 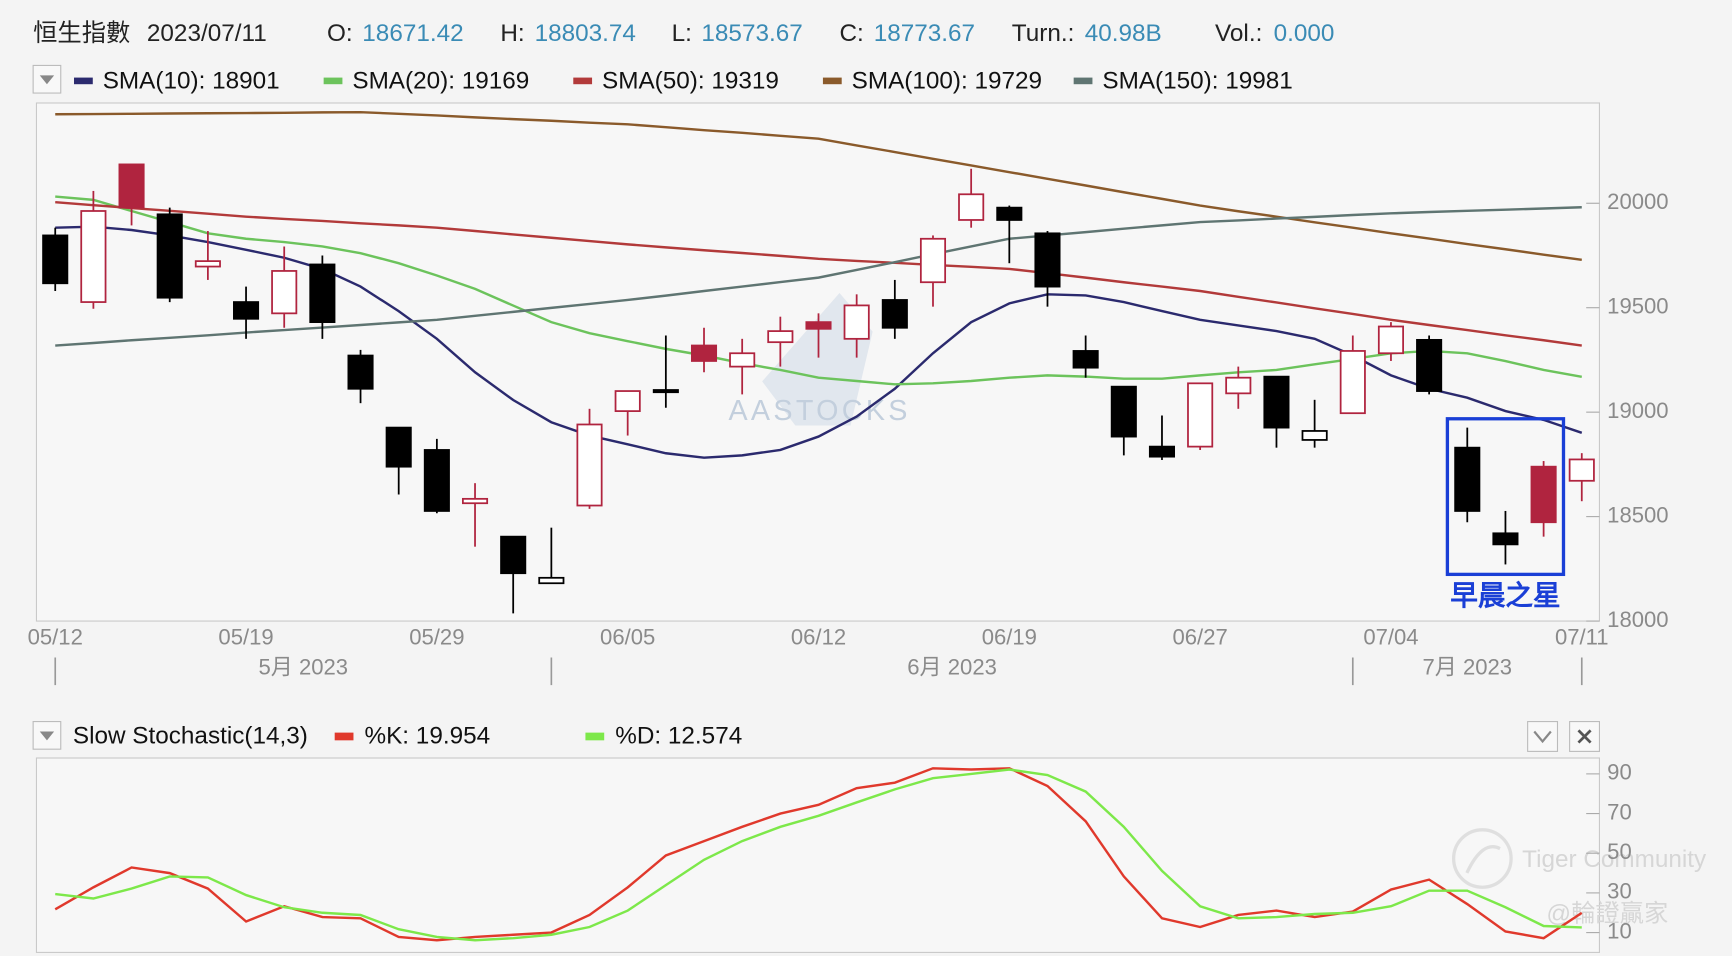 I want to click on y-tick-label: 50, so click(x=1619, y=851).